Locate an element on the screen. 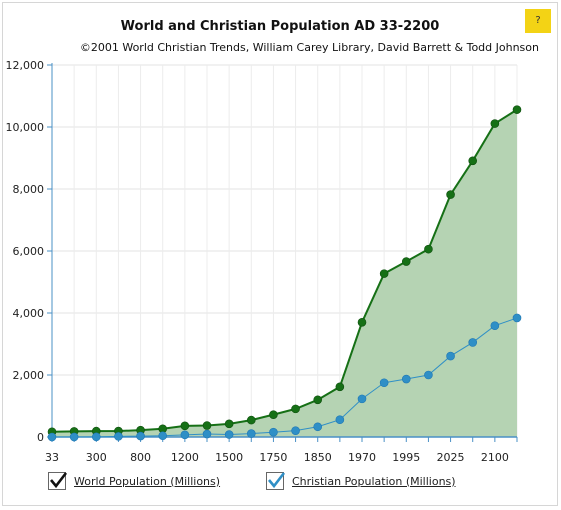 Image resolution: width=561 pixels, height=510 pixels. legend-item-world: World Population (Millions) is located at coordinates (134, 481).